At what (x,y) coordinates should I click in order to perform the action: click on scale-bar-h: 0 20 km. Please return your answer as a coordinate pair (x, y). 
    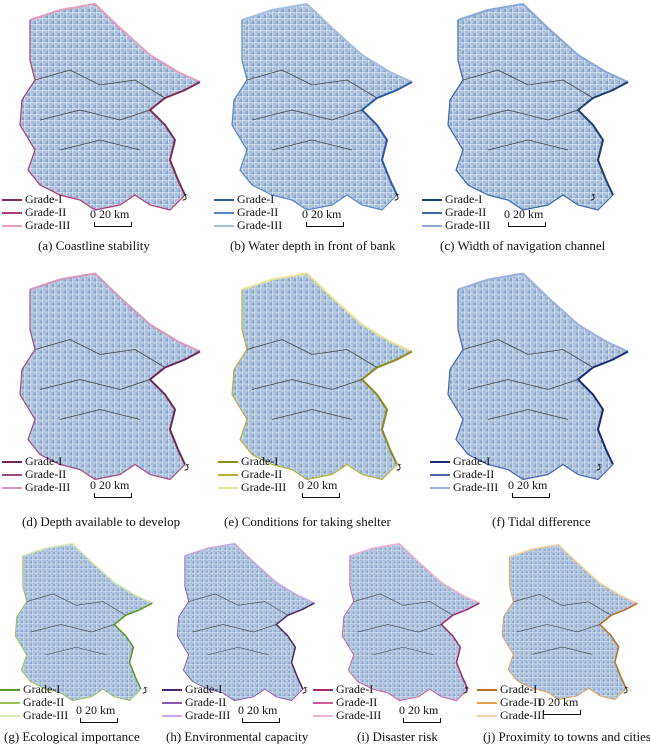
    Looking at the image, I should click on (259, 713).